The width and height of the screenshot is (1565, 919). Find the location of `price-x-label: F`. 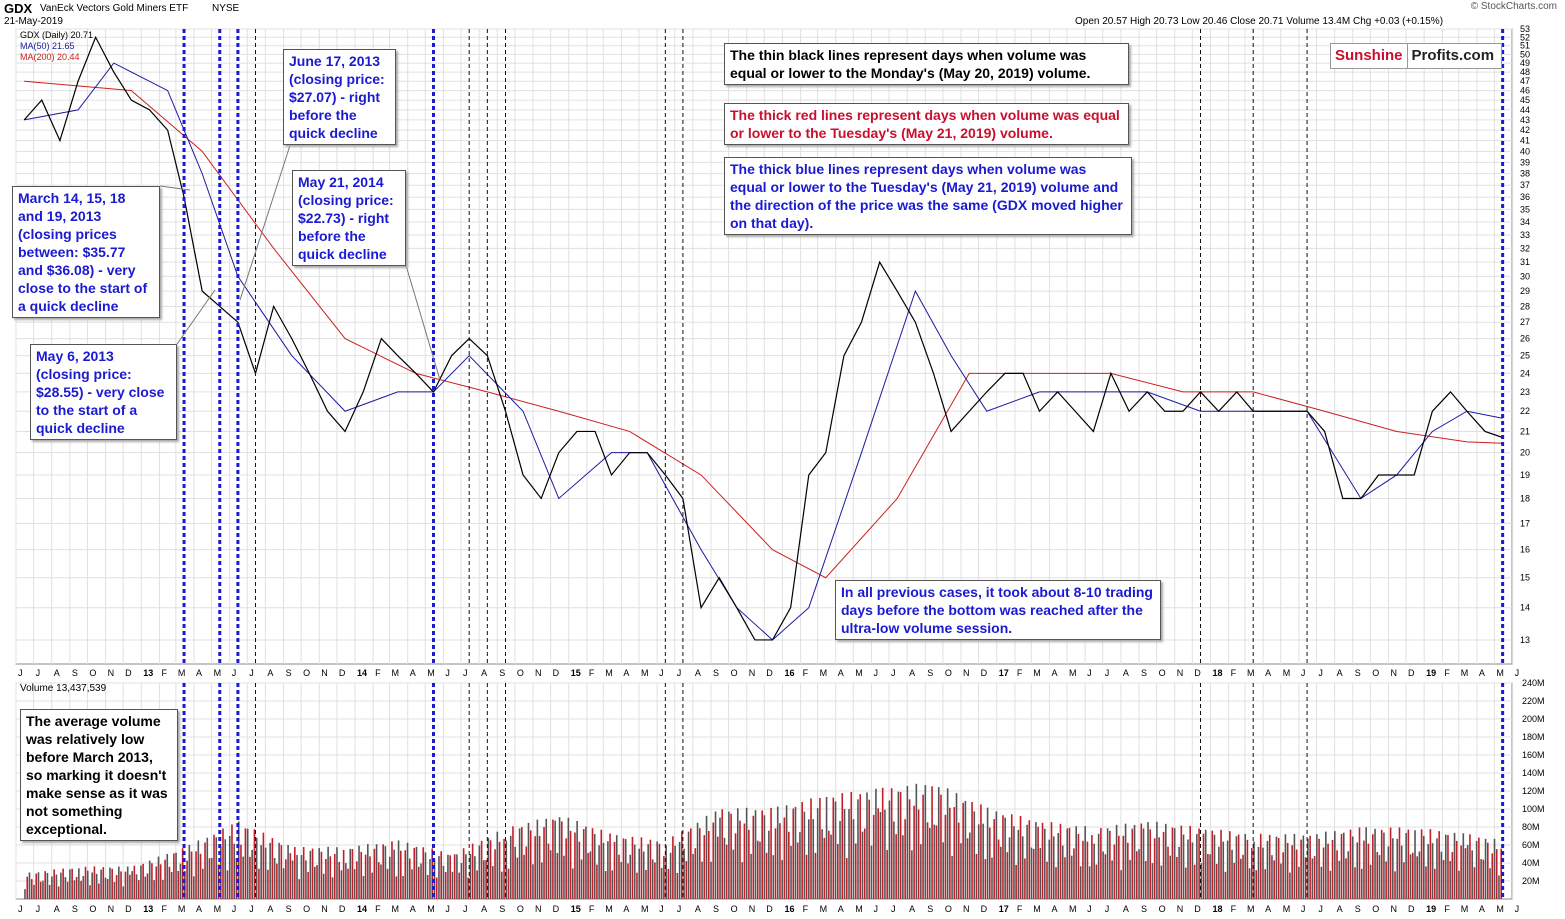

price-x-label: F is located at coordinates (1020, 673).